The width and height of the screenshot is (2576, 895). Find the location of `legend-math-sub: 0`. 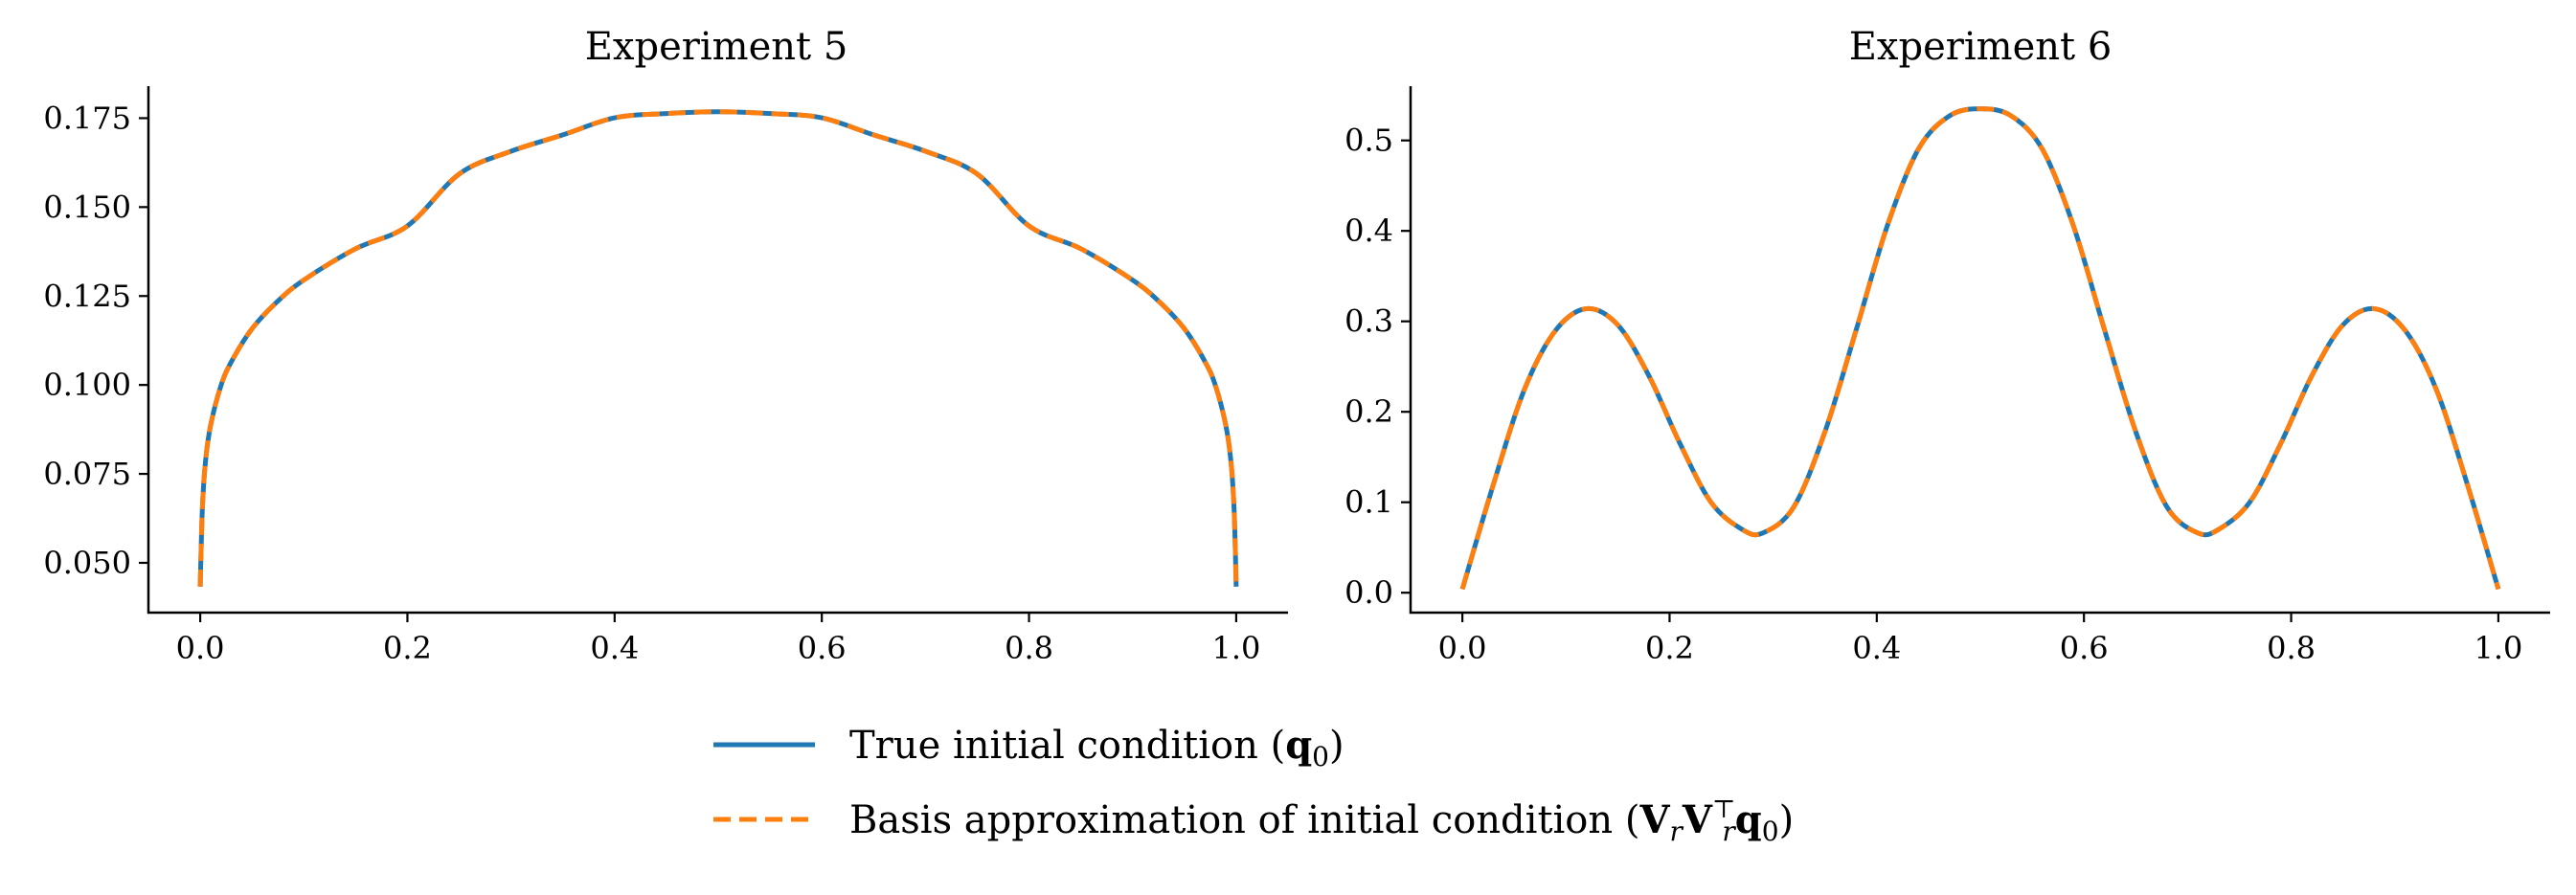

legend-math-sub: 0 is located at coordinates (1320, 756).